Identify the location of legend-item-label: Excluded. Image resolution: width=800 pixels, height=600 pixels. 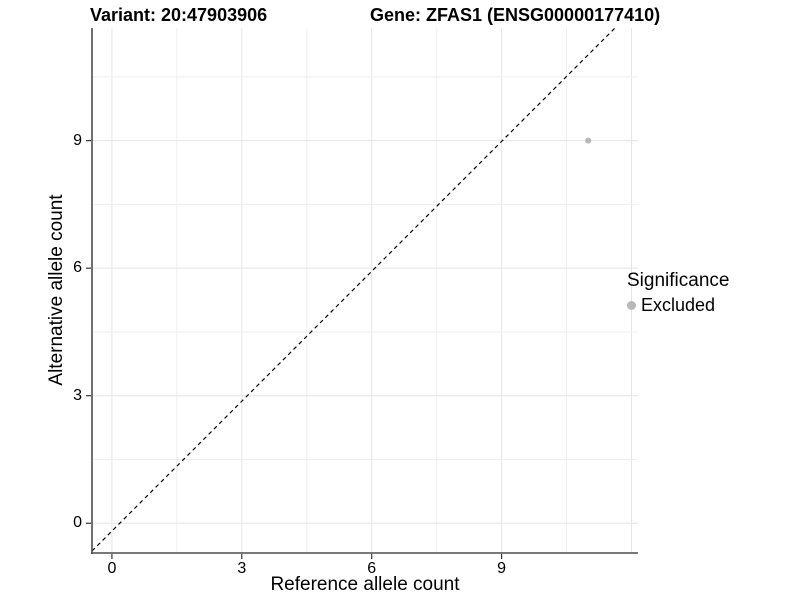
(678, 305).